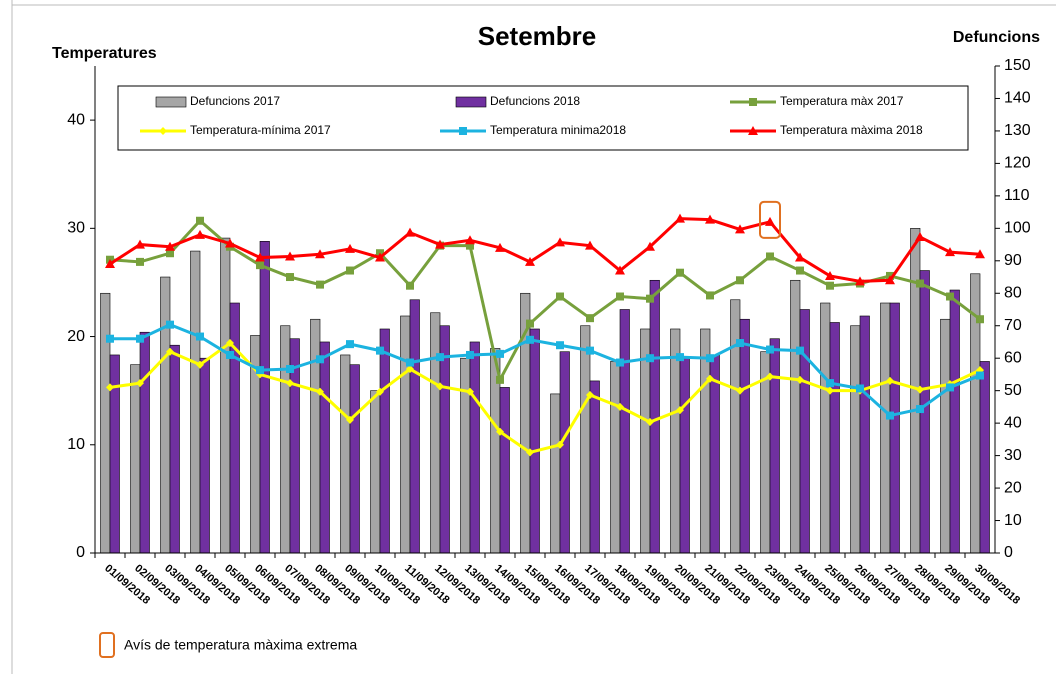 The height and width of the screenshot is (674, 1056). What do you see at coordinates (1013, 487) in the screenshot?
I see `y2-tick-label: 20` at bounding box center [1013, 487].